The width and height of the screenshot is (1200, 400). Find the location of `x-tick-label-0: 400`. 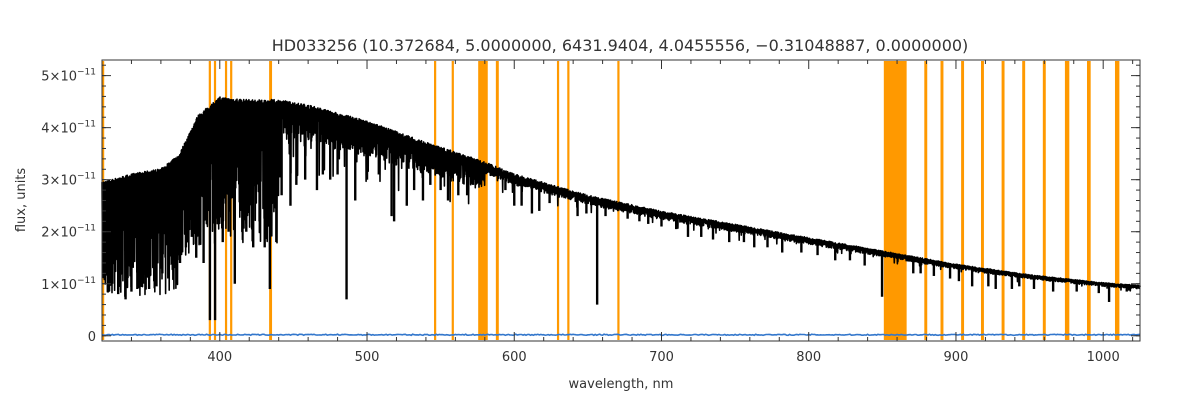

x-tick-label-0: 400 is located at coordinates (219, 357).